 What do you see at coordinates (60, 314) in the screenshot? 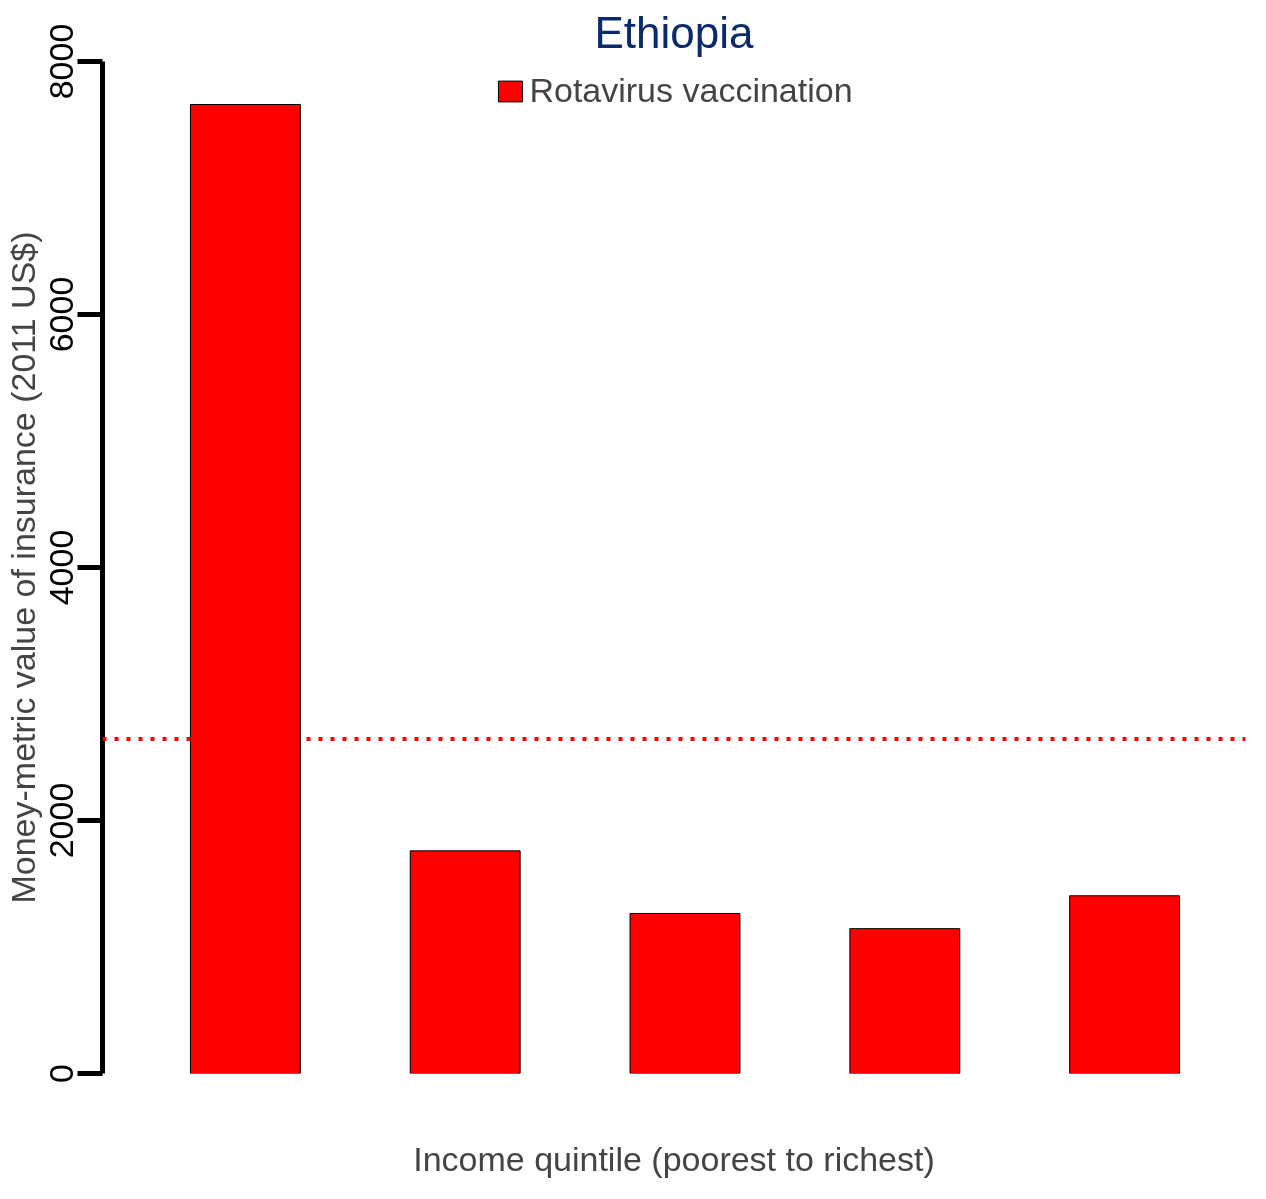
I see `y-tick-label: 6000` at bounding box center [60, 314].